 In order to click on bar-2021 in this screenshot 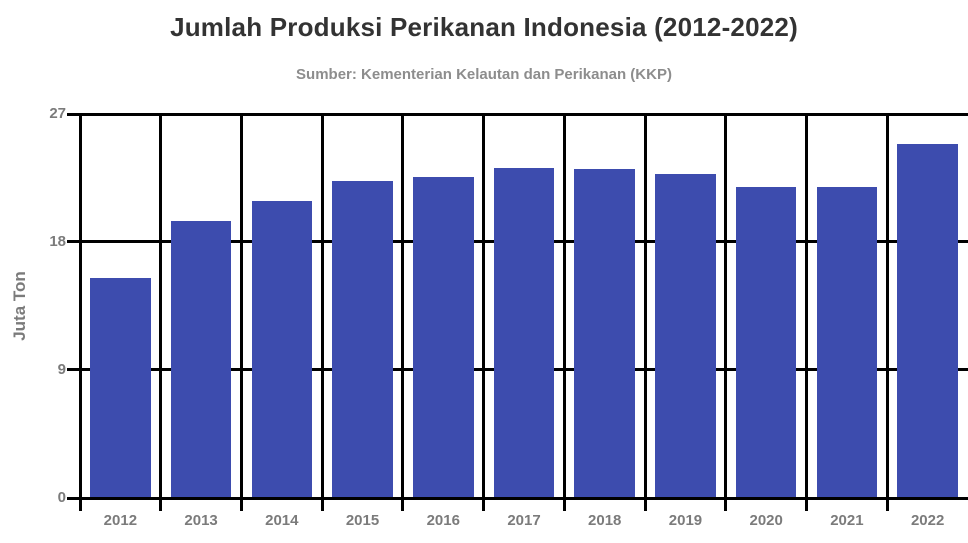, I will do `click(847, 342)`.